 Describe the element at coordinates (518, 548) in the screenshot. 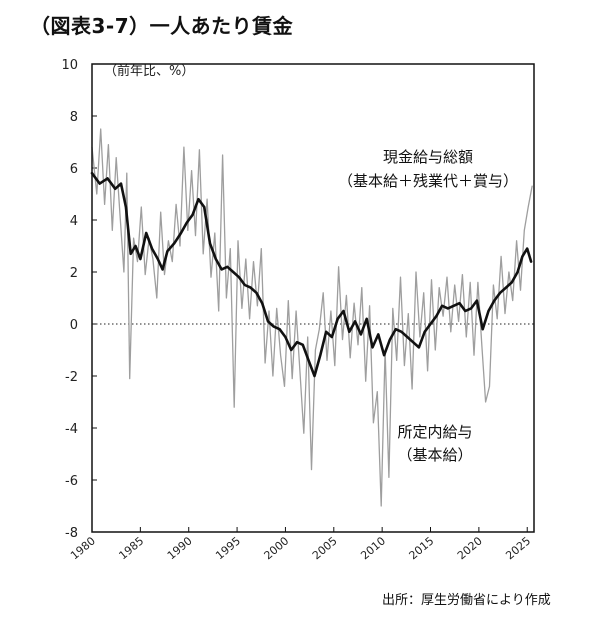

I see `x-tick-label: 2025` at that location.